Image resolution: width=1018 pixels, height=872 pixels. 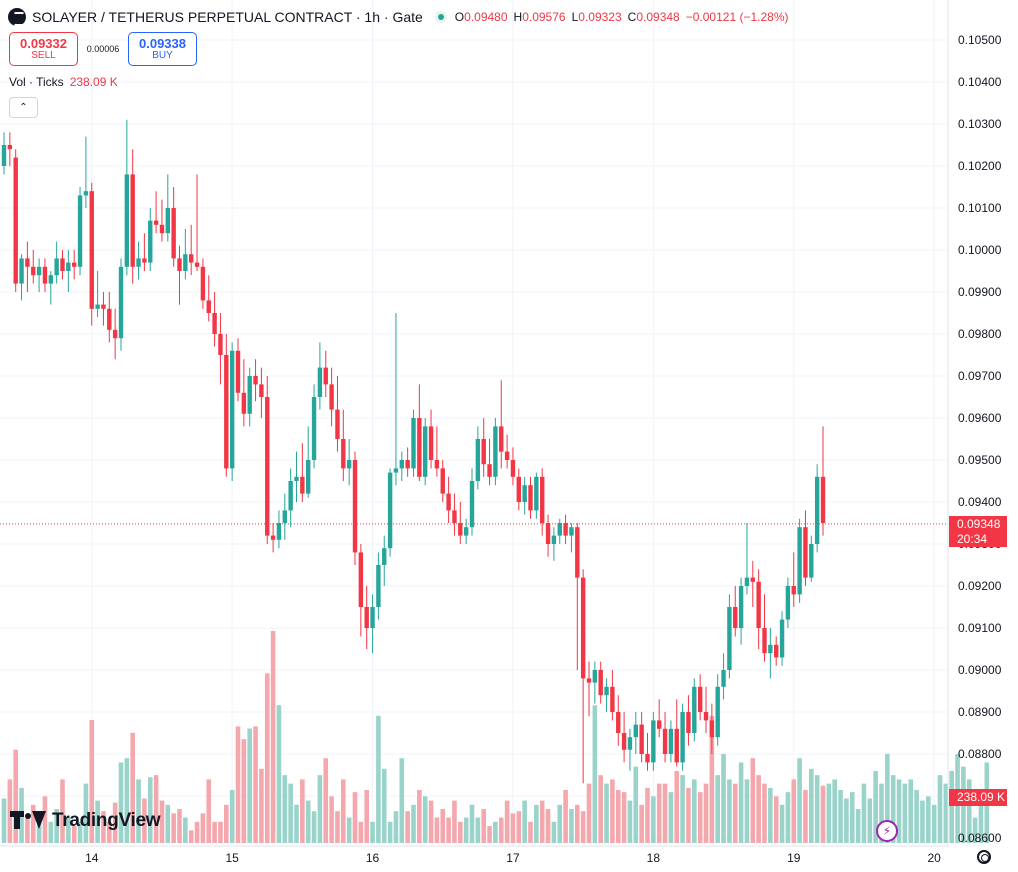 What do you see at coordinates (43, 49) in the screenshot?
I see `sell-button: 0.09332 SELL` at bounding box center [43, 49].